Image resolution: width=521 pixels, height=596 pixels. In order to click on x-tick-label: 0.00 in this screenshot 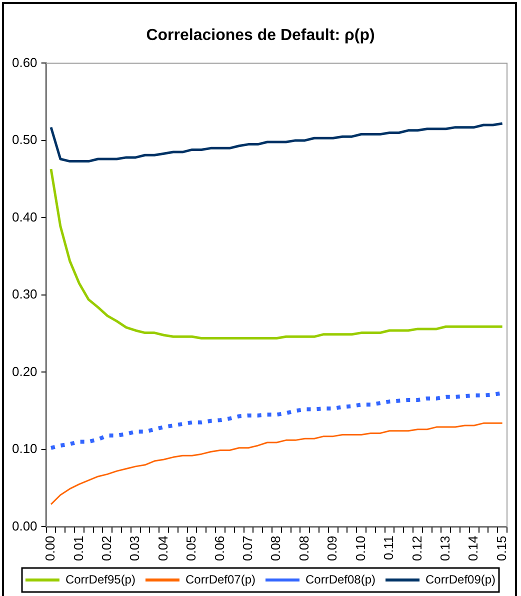, I will do `click(50, 549)`.